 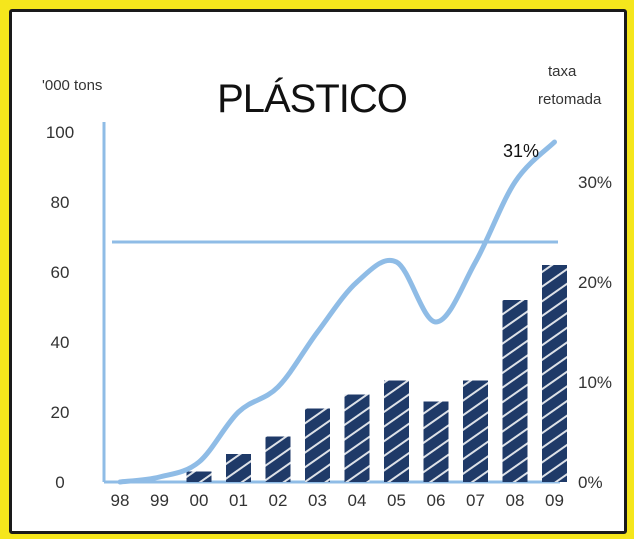 I want to click on left-tick-label-60: 60, so click(x=60, y=272).